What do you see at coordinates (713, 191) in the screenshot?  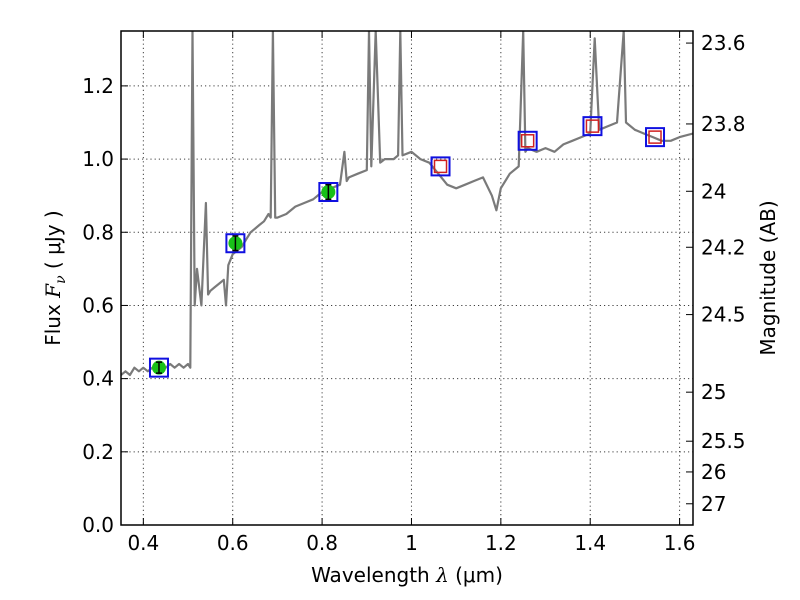 I see `y2-tick-label: 24` at bounding box center [713, 191].